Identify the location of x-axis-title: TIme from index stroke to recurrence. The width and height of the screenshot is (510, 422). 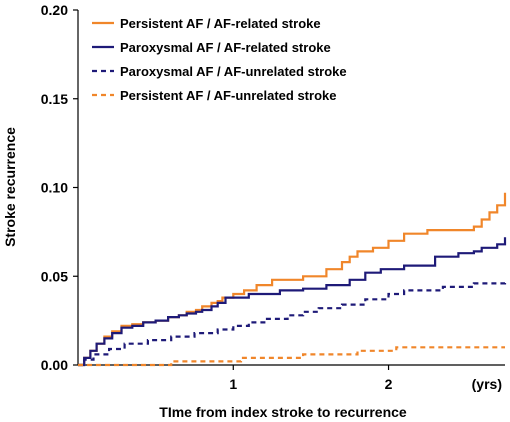
(283, 412).